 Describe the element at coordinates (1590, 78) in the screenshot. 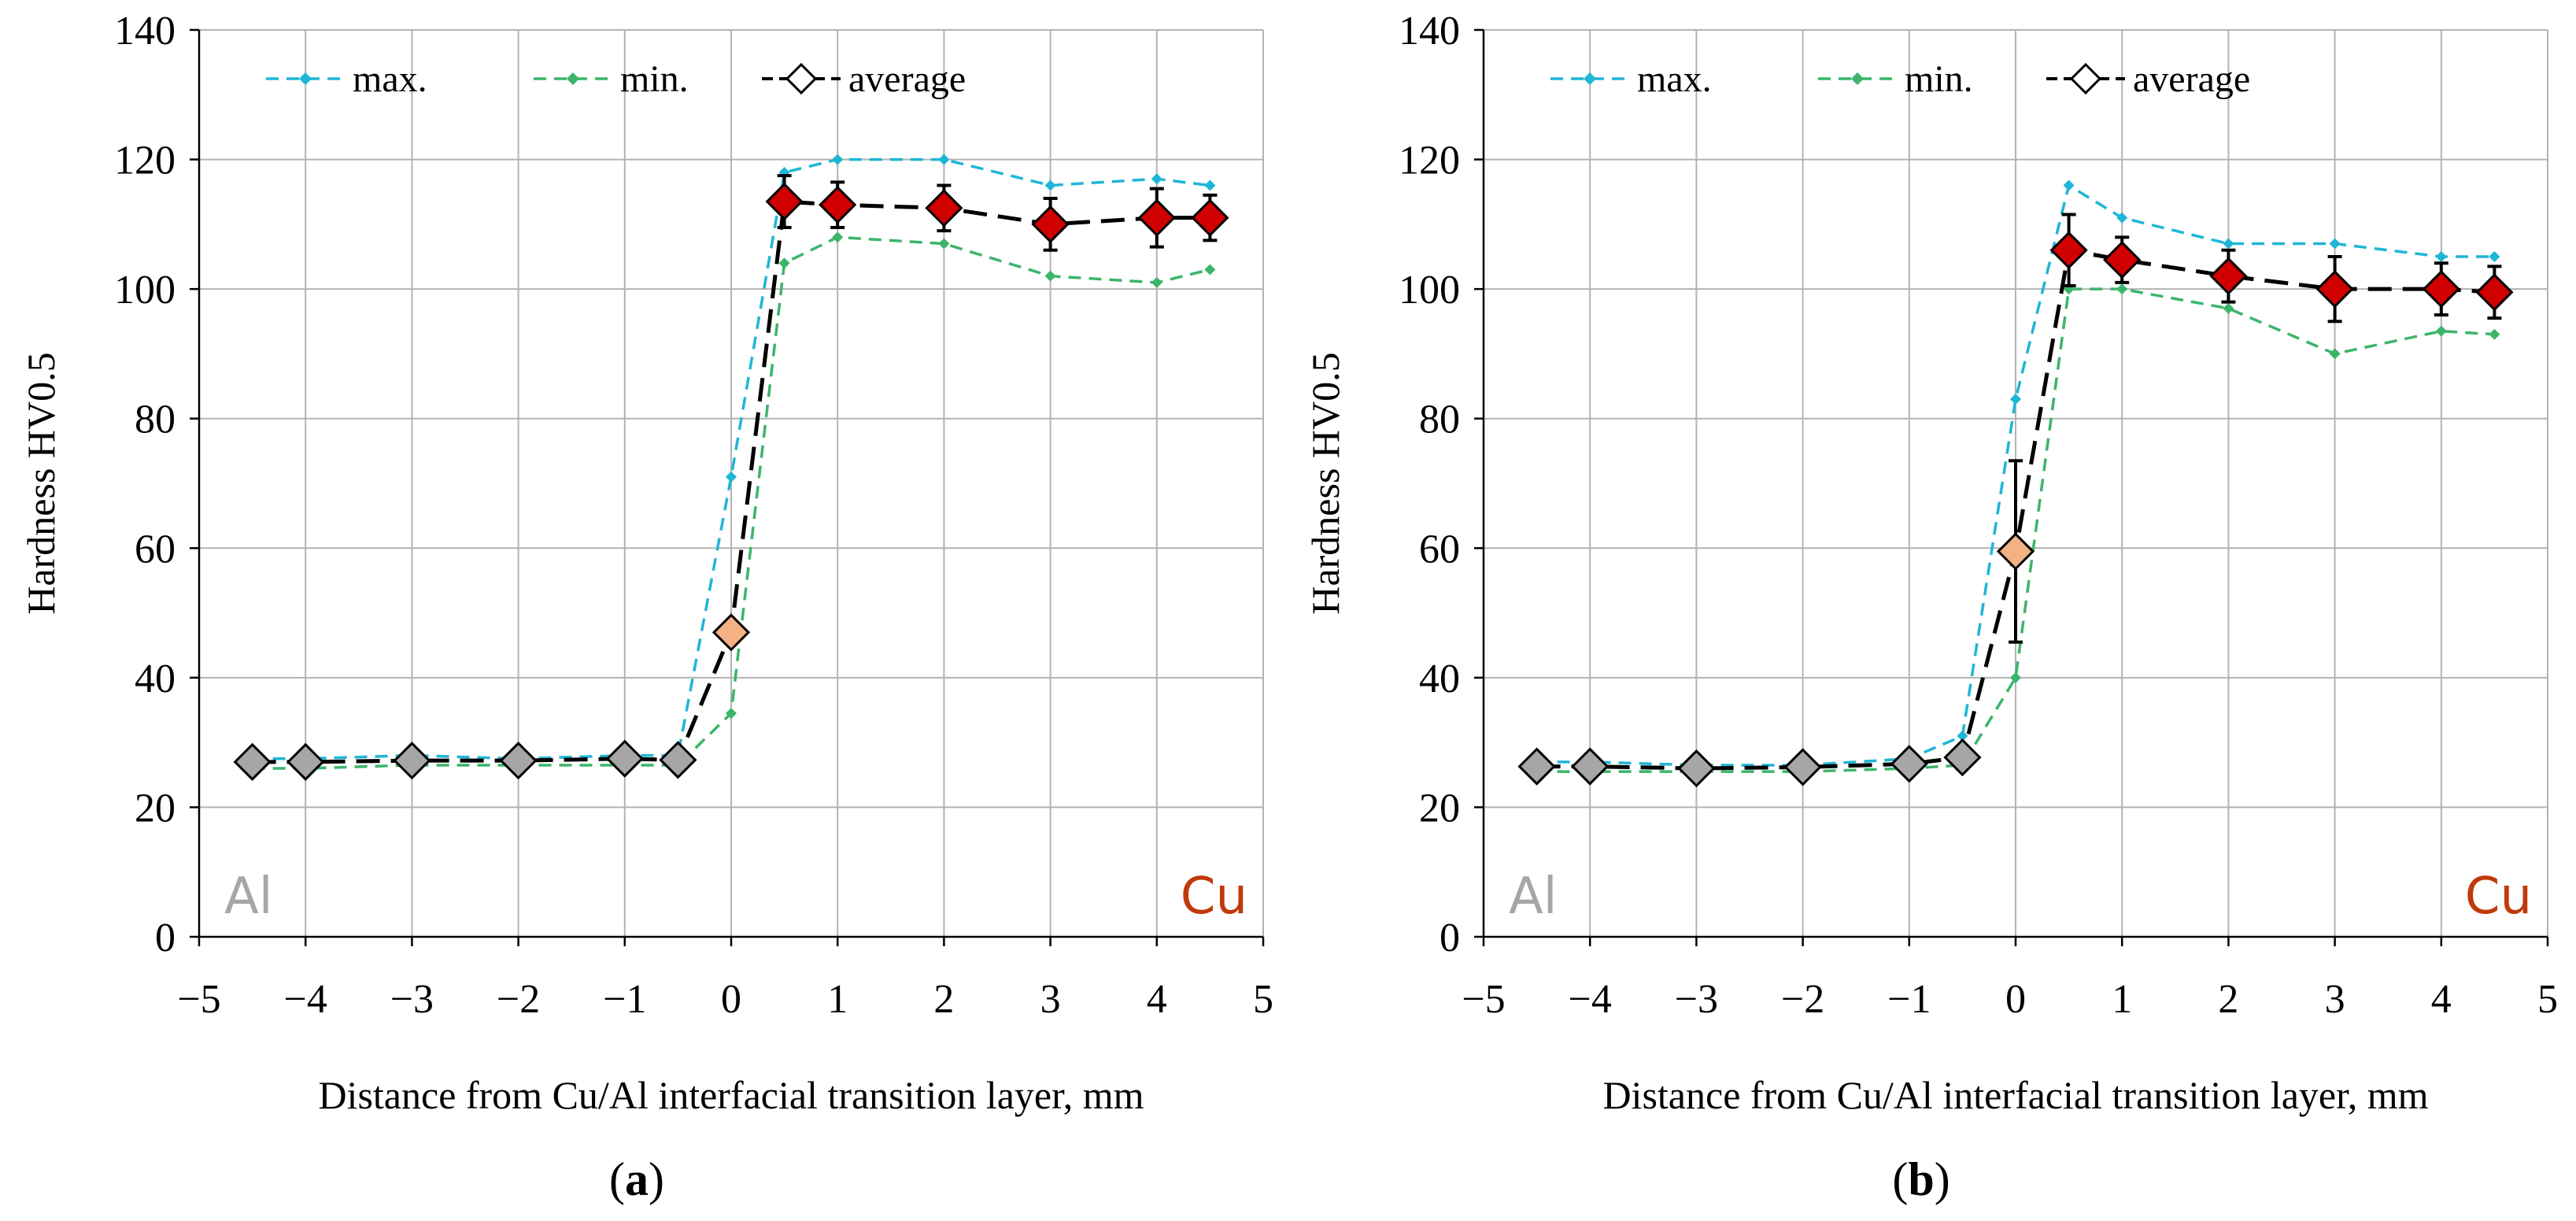

I see `legend-max-marker` at that location.